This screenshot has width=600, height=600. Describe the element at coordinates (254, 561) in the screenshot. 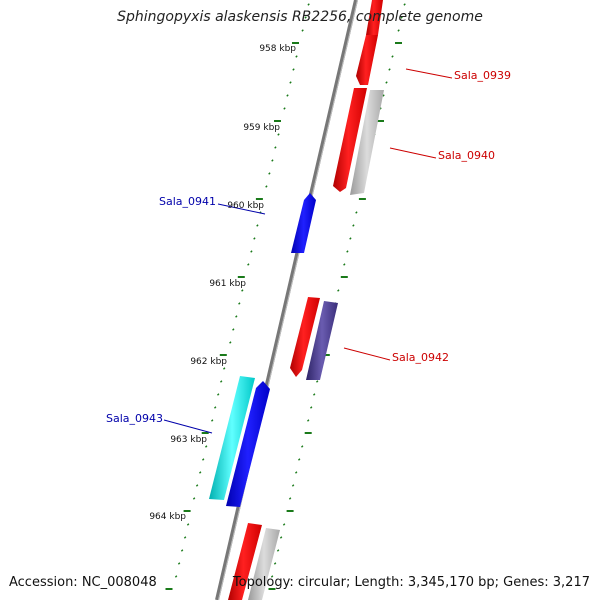

I see `gene-unlabeled-forward` at that location.